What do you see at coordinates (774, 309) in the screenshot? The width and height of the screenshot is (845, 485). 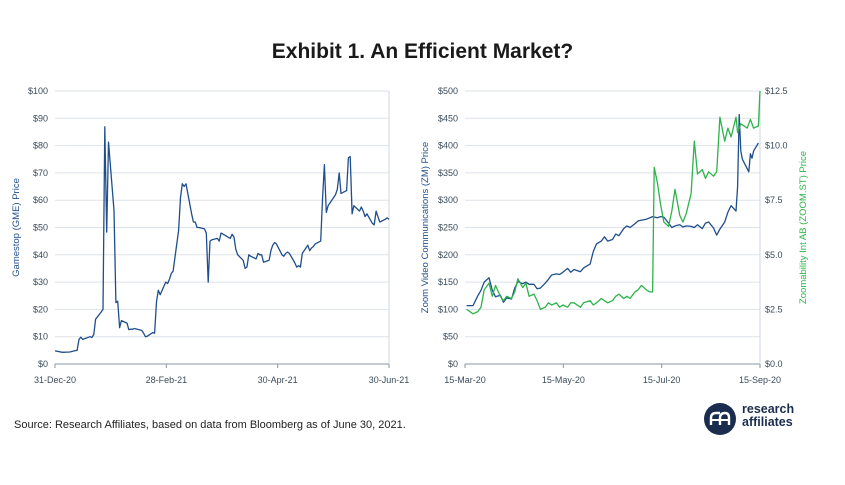 I see `y2-tick-label: $2.5` at bounding box center [774, 309].